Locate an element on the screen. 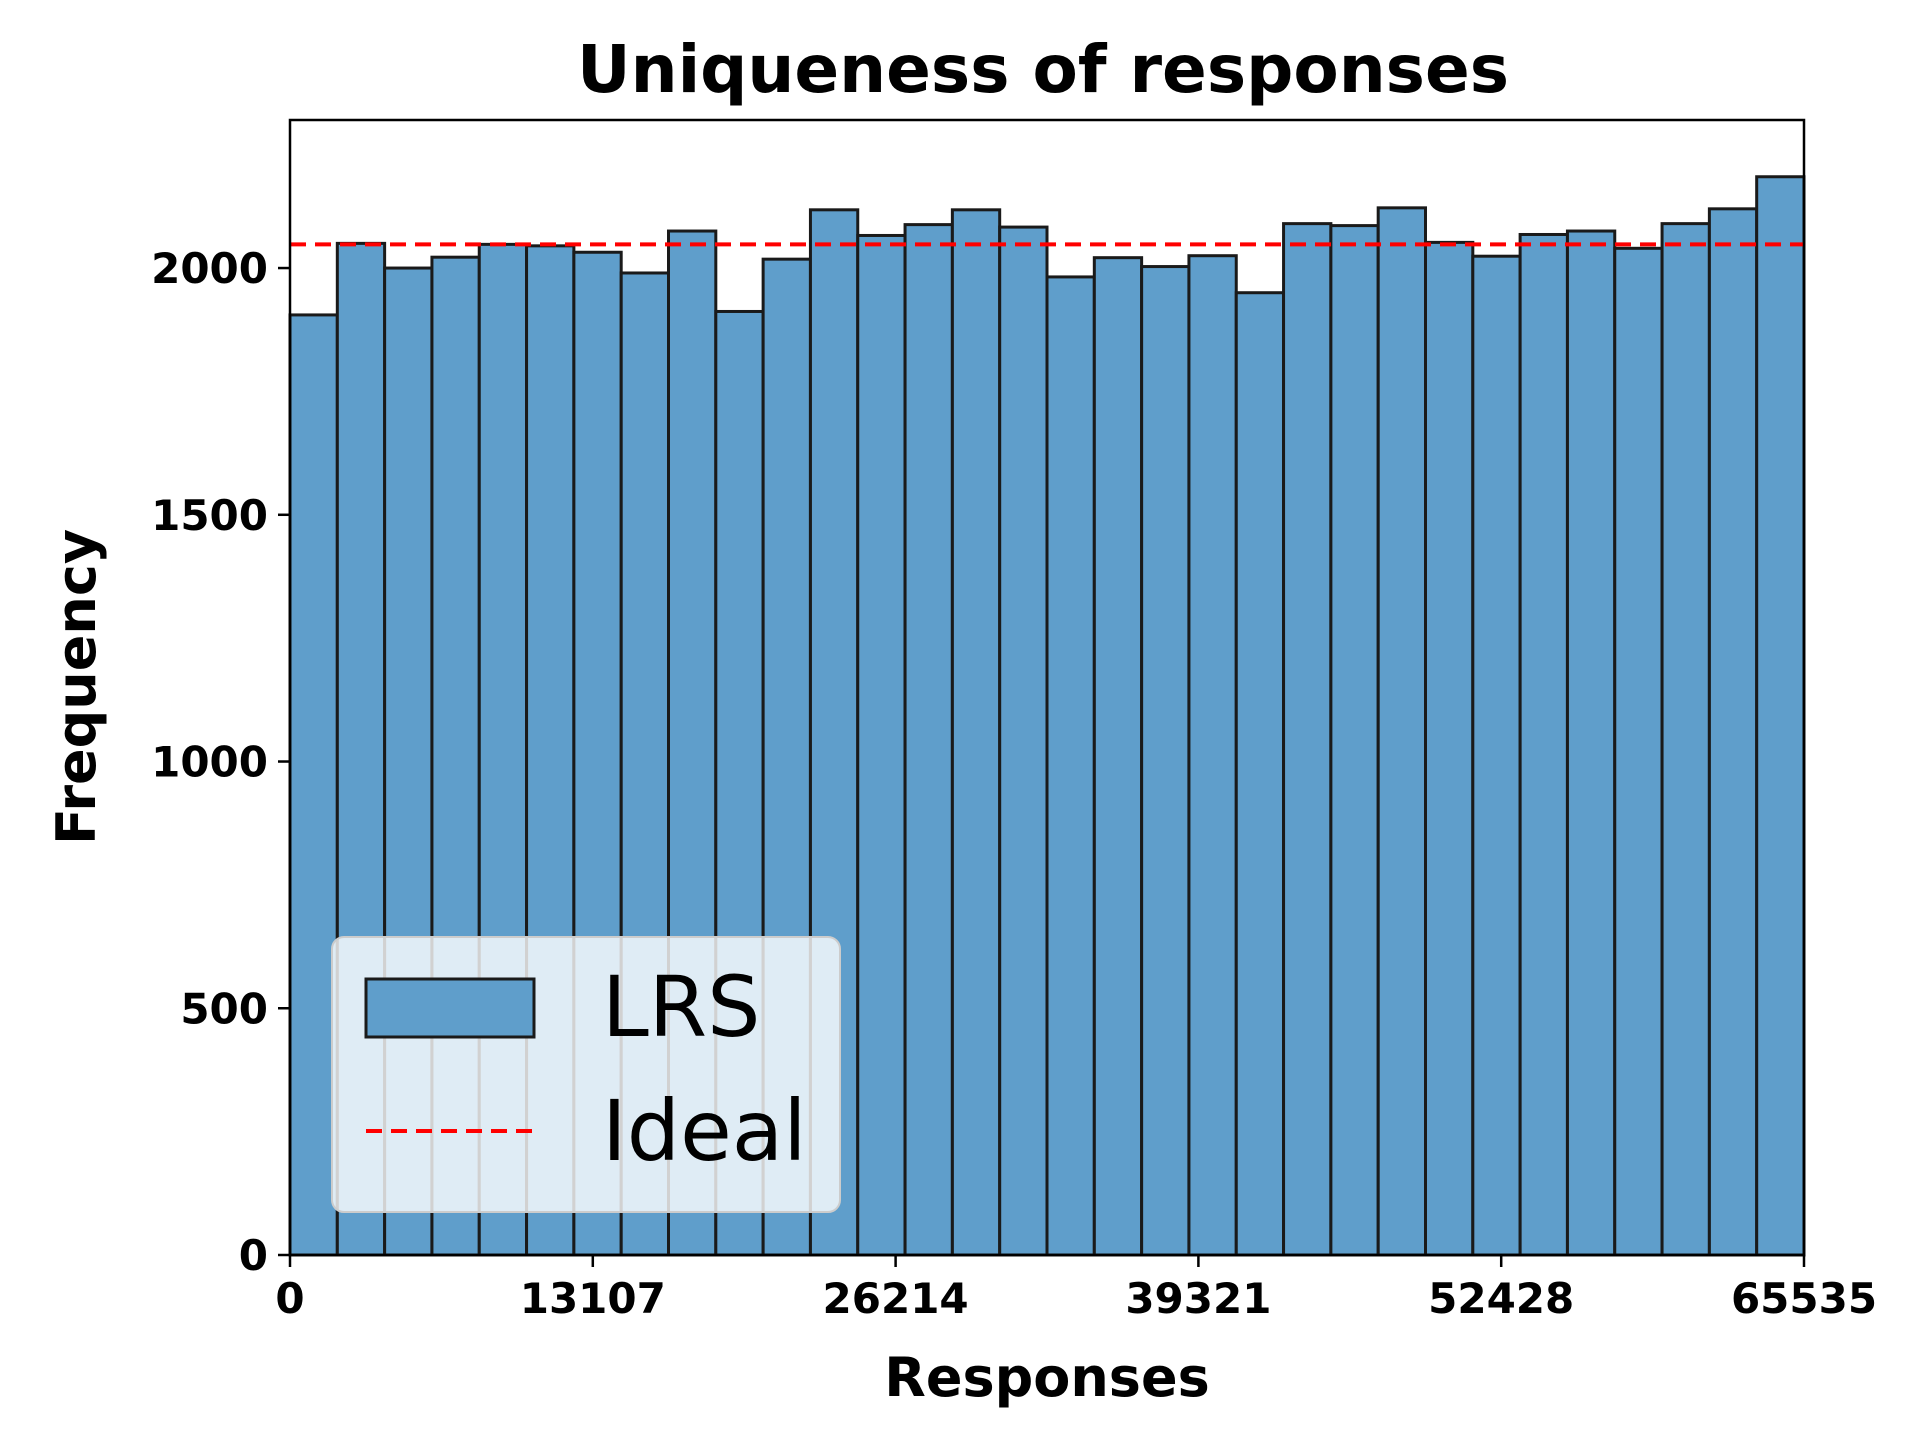 The height and width of the screenshot is (1440, 1920). x-tick-label: 39321 is located at coordinates (1198, 1298).